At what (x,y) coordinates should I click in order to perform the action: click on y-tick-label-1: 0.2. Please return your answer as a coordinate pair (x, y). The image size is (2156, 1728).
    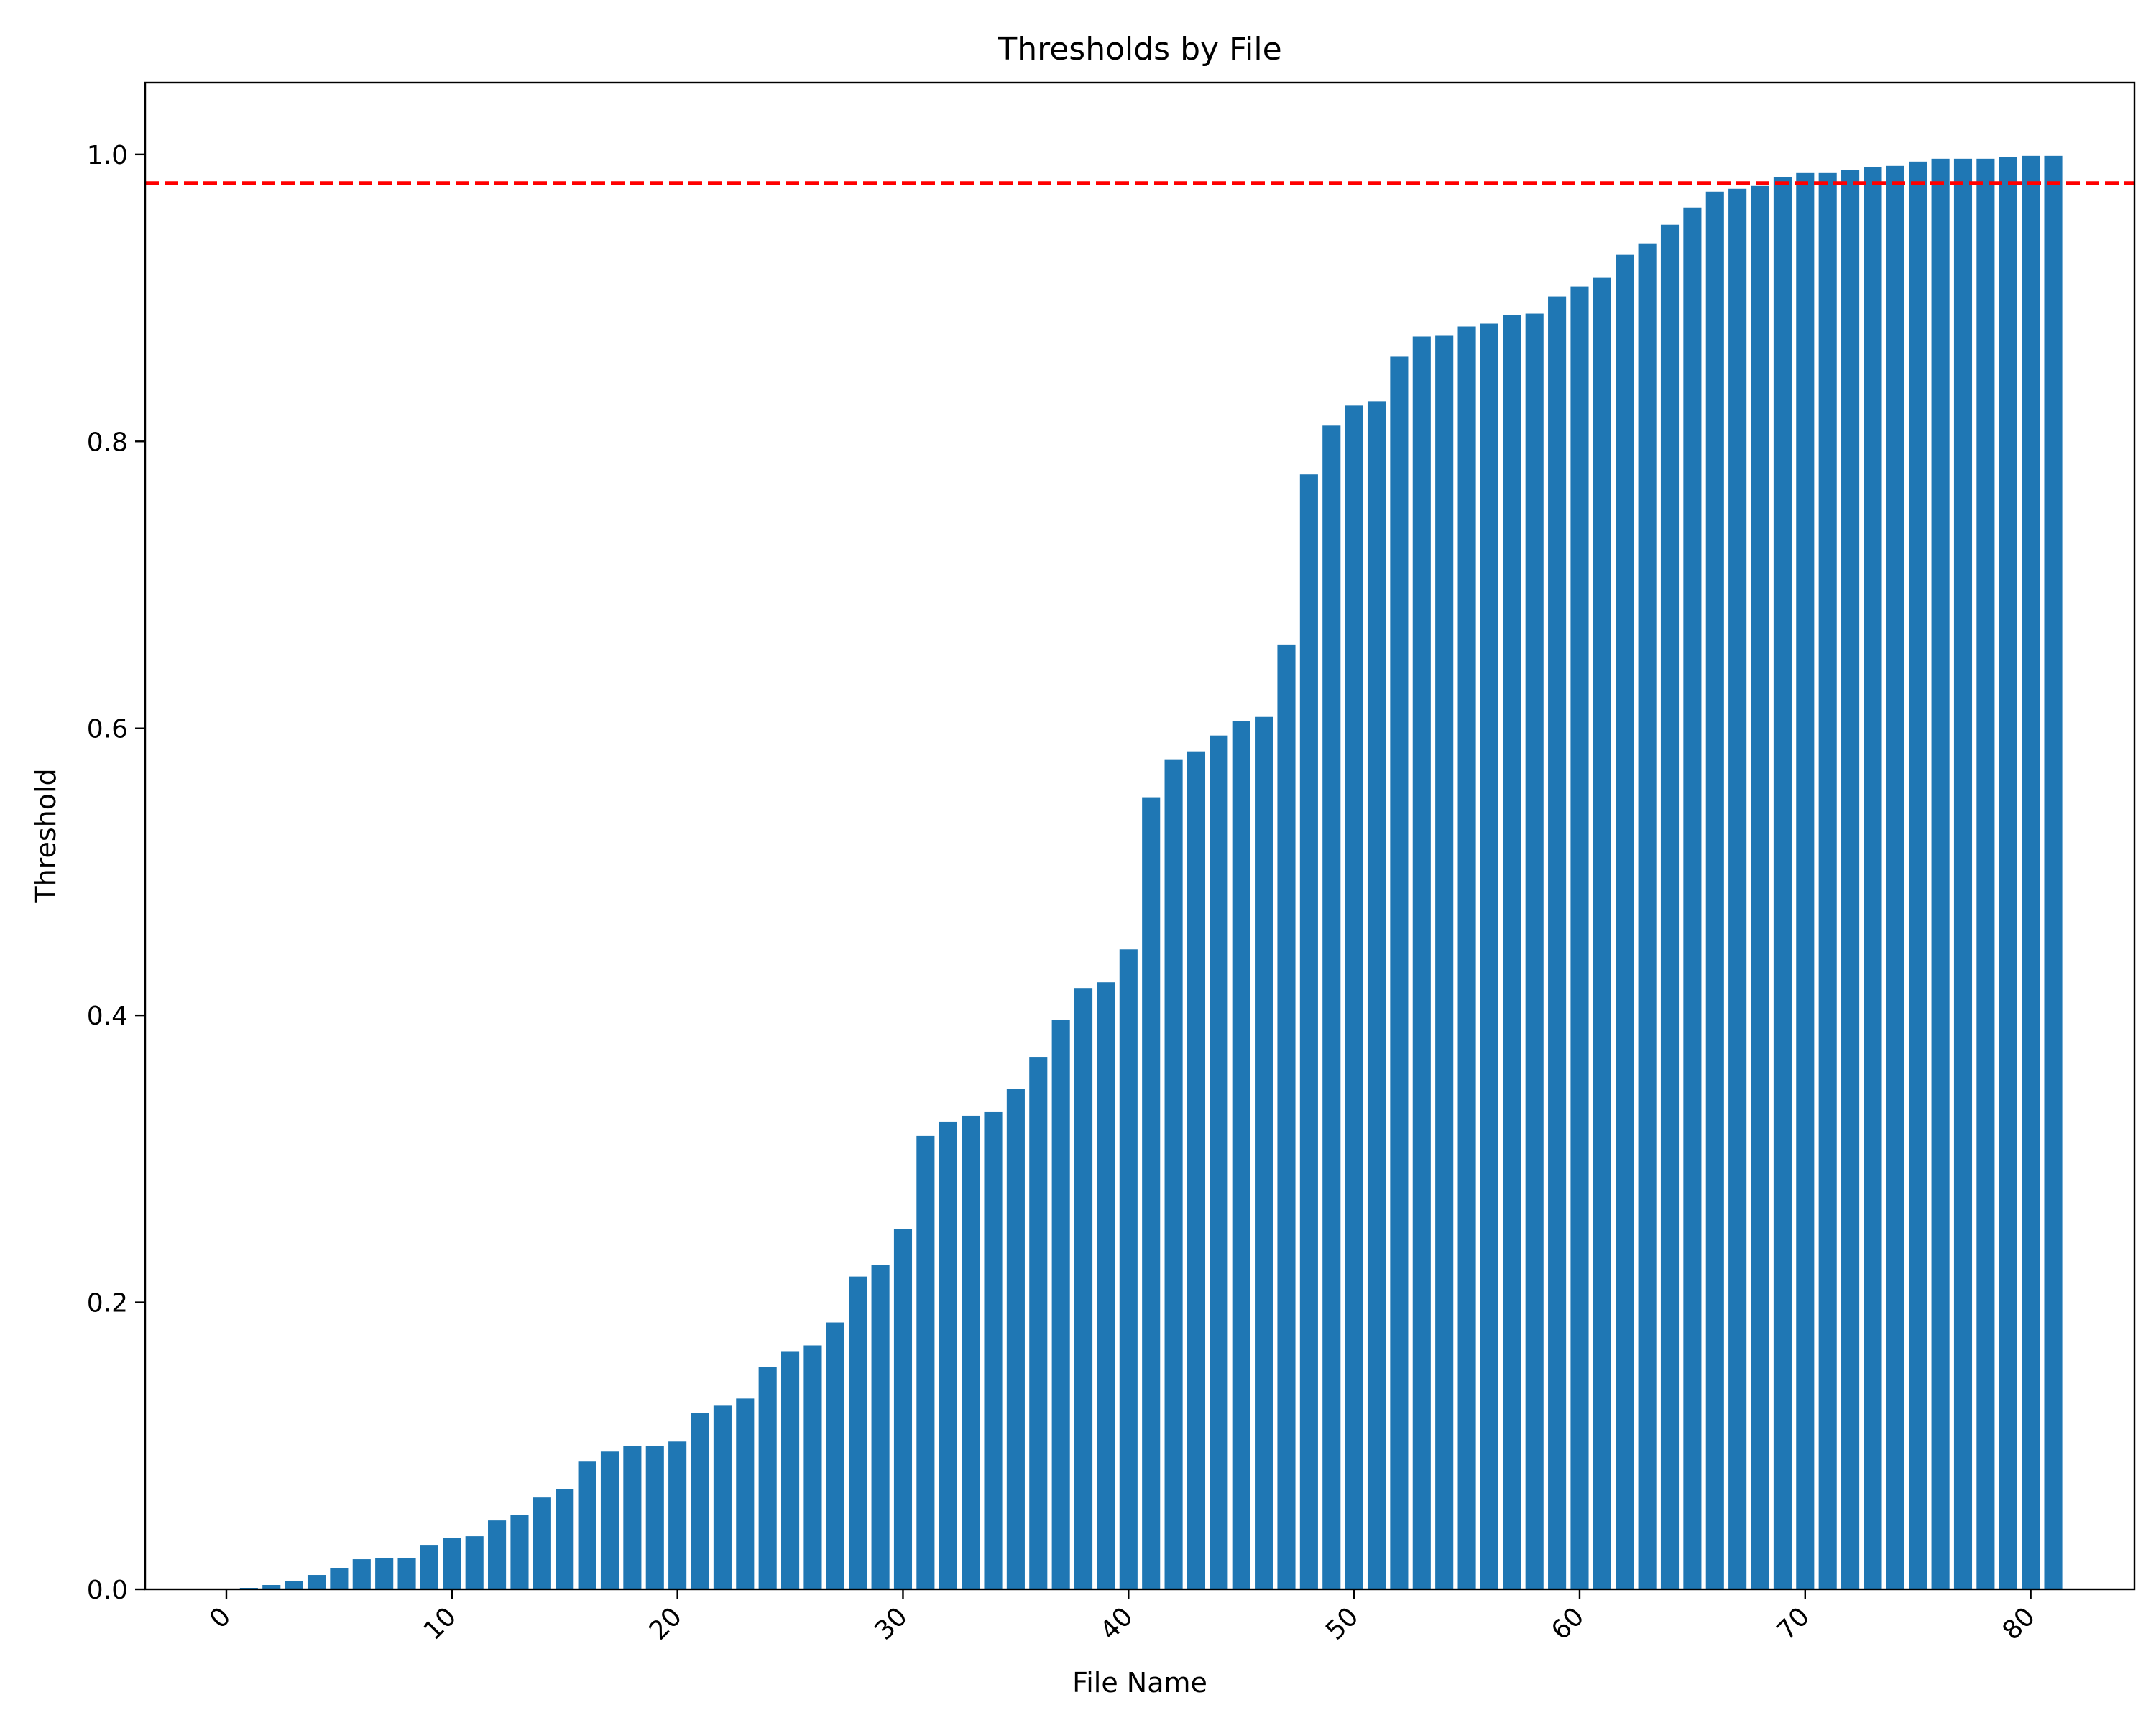
    Looking at the image, I should click on (108, 1304).